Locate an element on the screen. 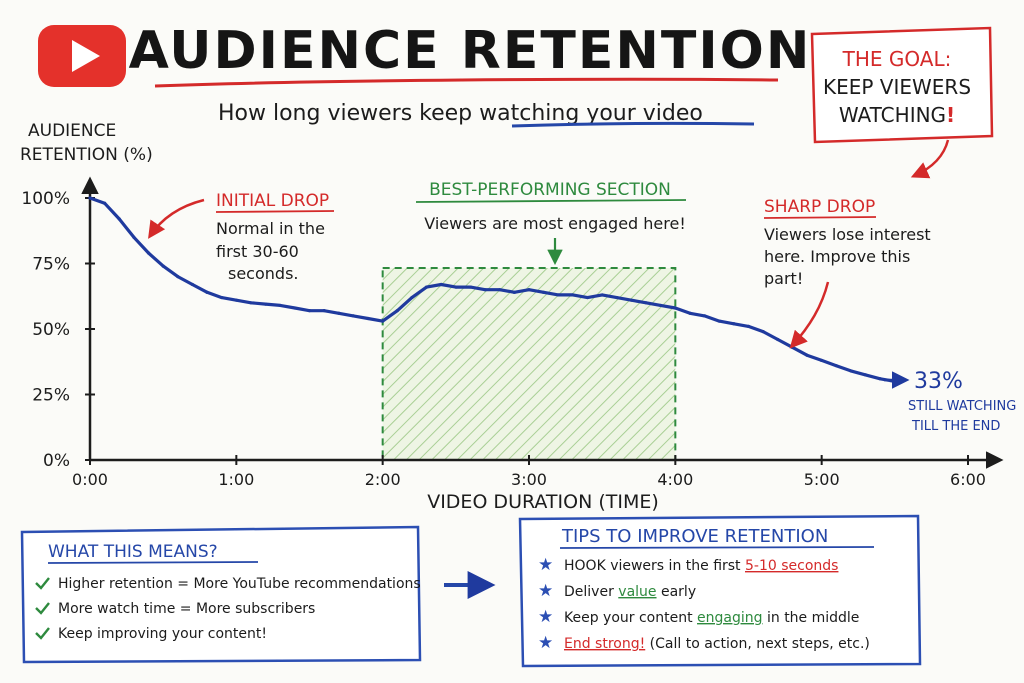  y-tick-label: 50% is located at coordinates (51, 330).